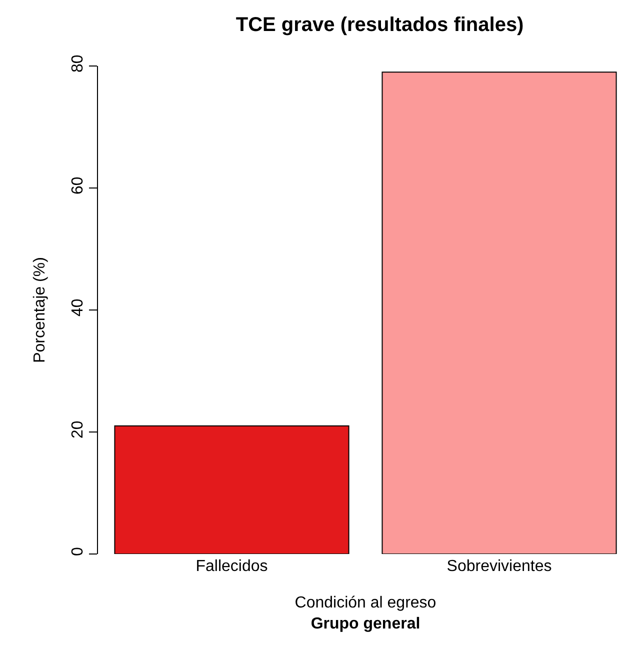  I want to click on y-tick-label: 20, so click(78, 429).